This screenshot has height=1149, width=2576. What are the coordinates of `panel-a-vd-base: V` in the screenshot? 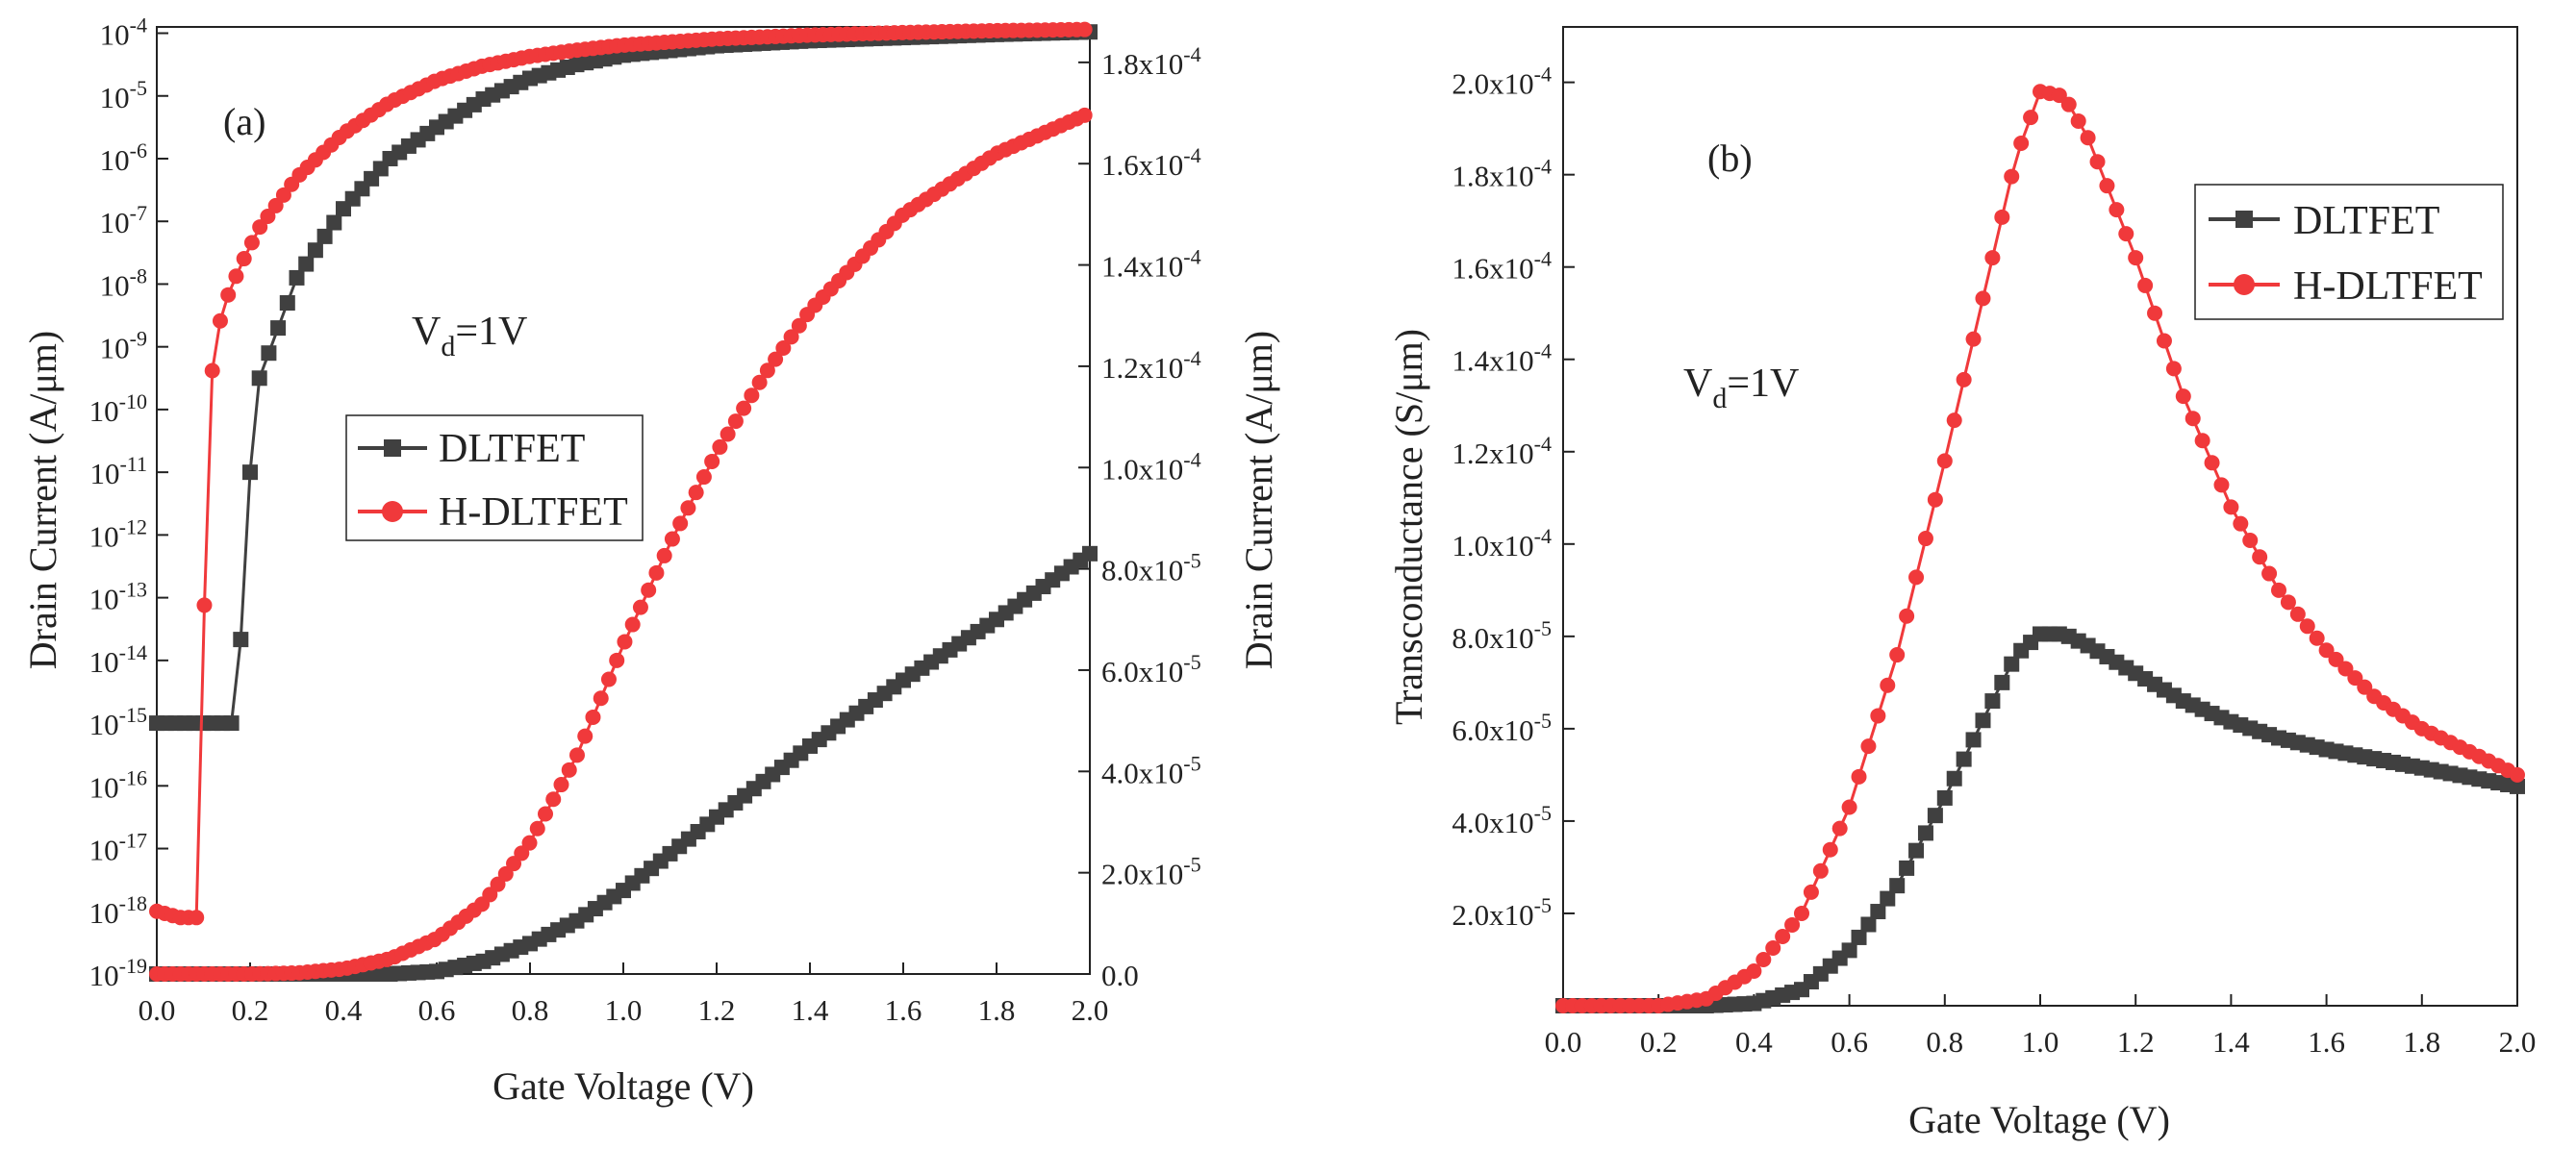 It's located at (426, 332).